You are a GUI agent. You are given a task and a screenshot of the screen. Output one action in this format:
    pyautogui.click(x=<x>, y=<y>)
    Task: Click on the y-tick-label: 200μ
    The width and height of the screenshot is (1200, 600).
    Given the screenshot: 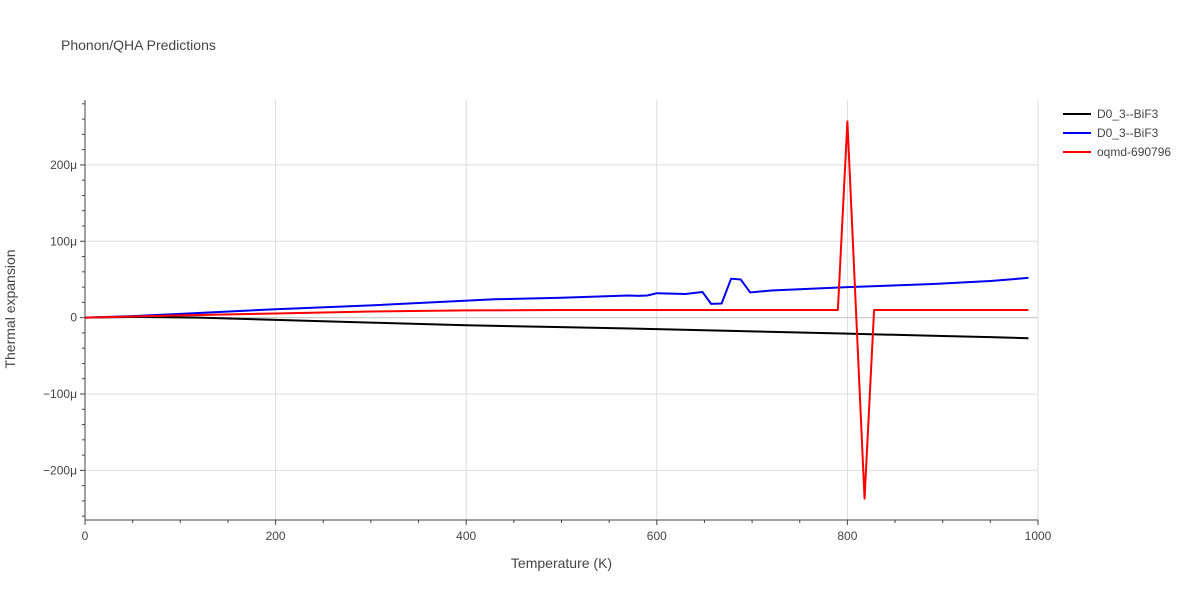 What is the action you would take?
    pyautogui.click(x=63, y=165)
    